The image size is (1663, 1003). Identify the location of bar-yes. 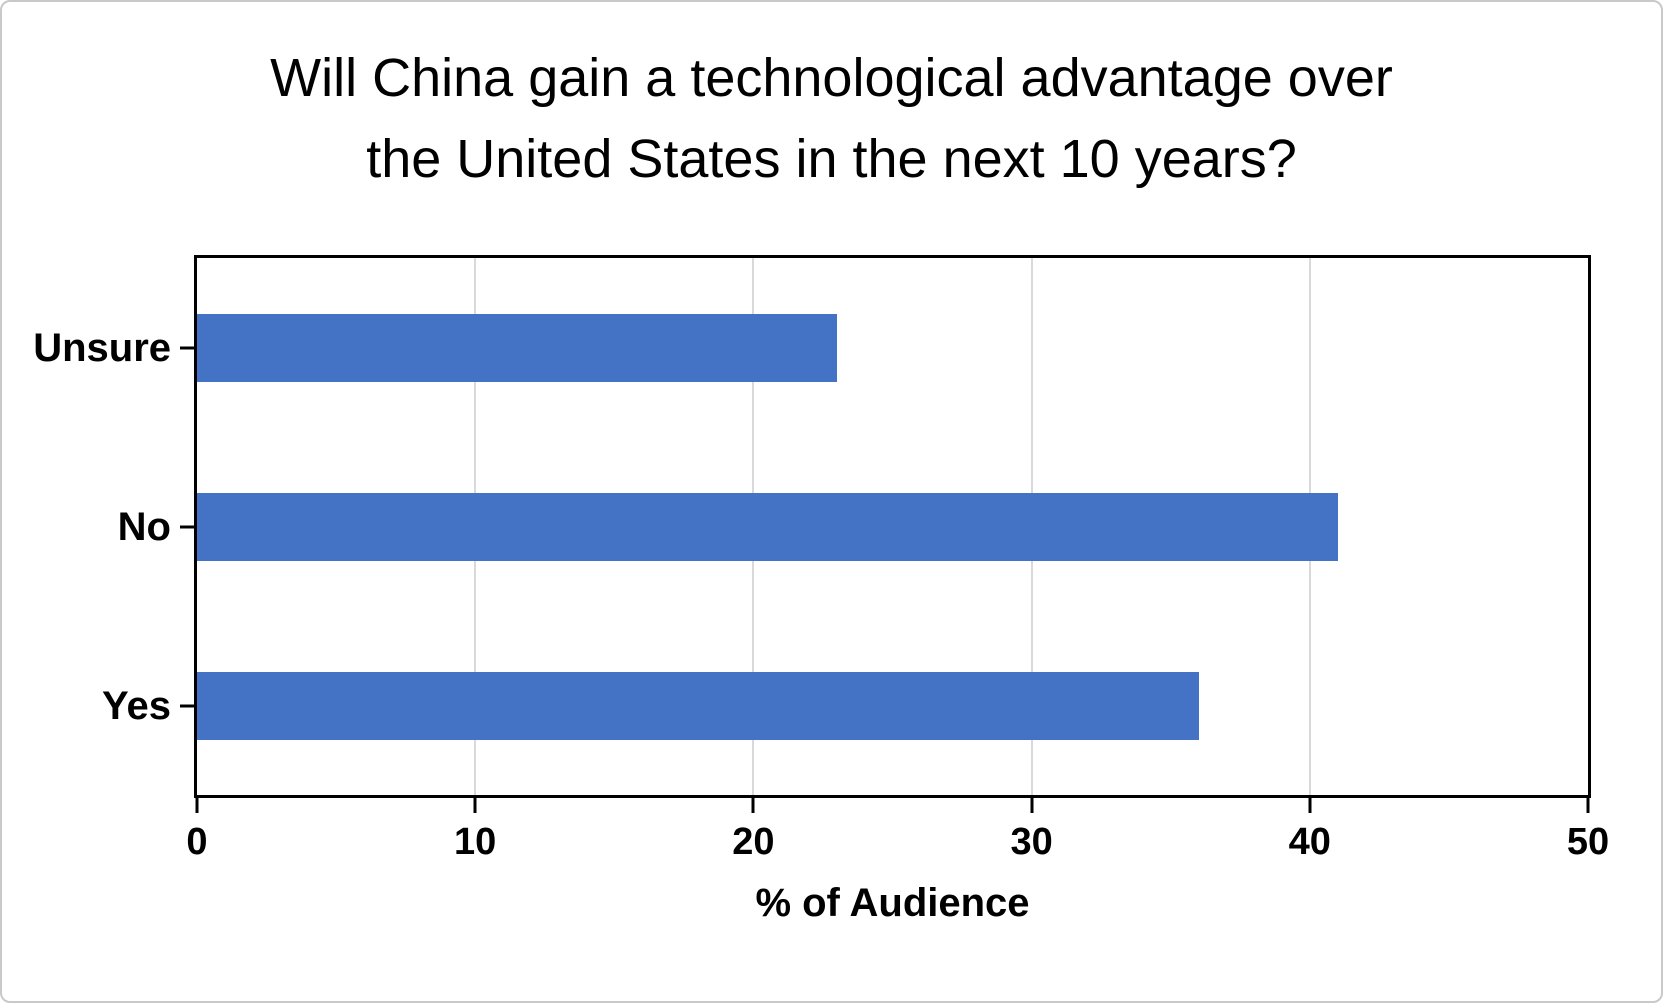
(698, 705).